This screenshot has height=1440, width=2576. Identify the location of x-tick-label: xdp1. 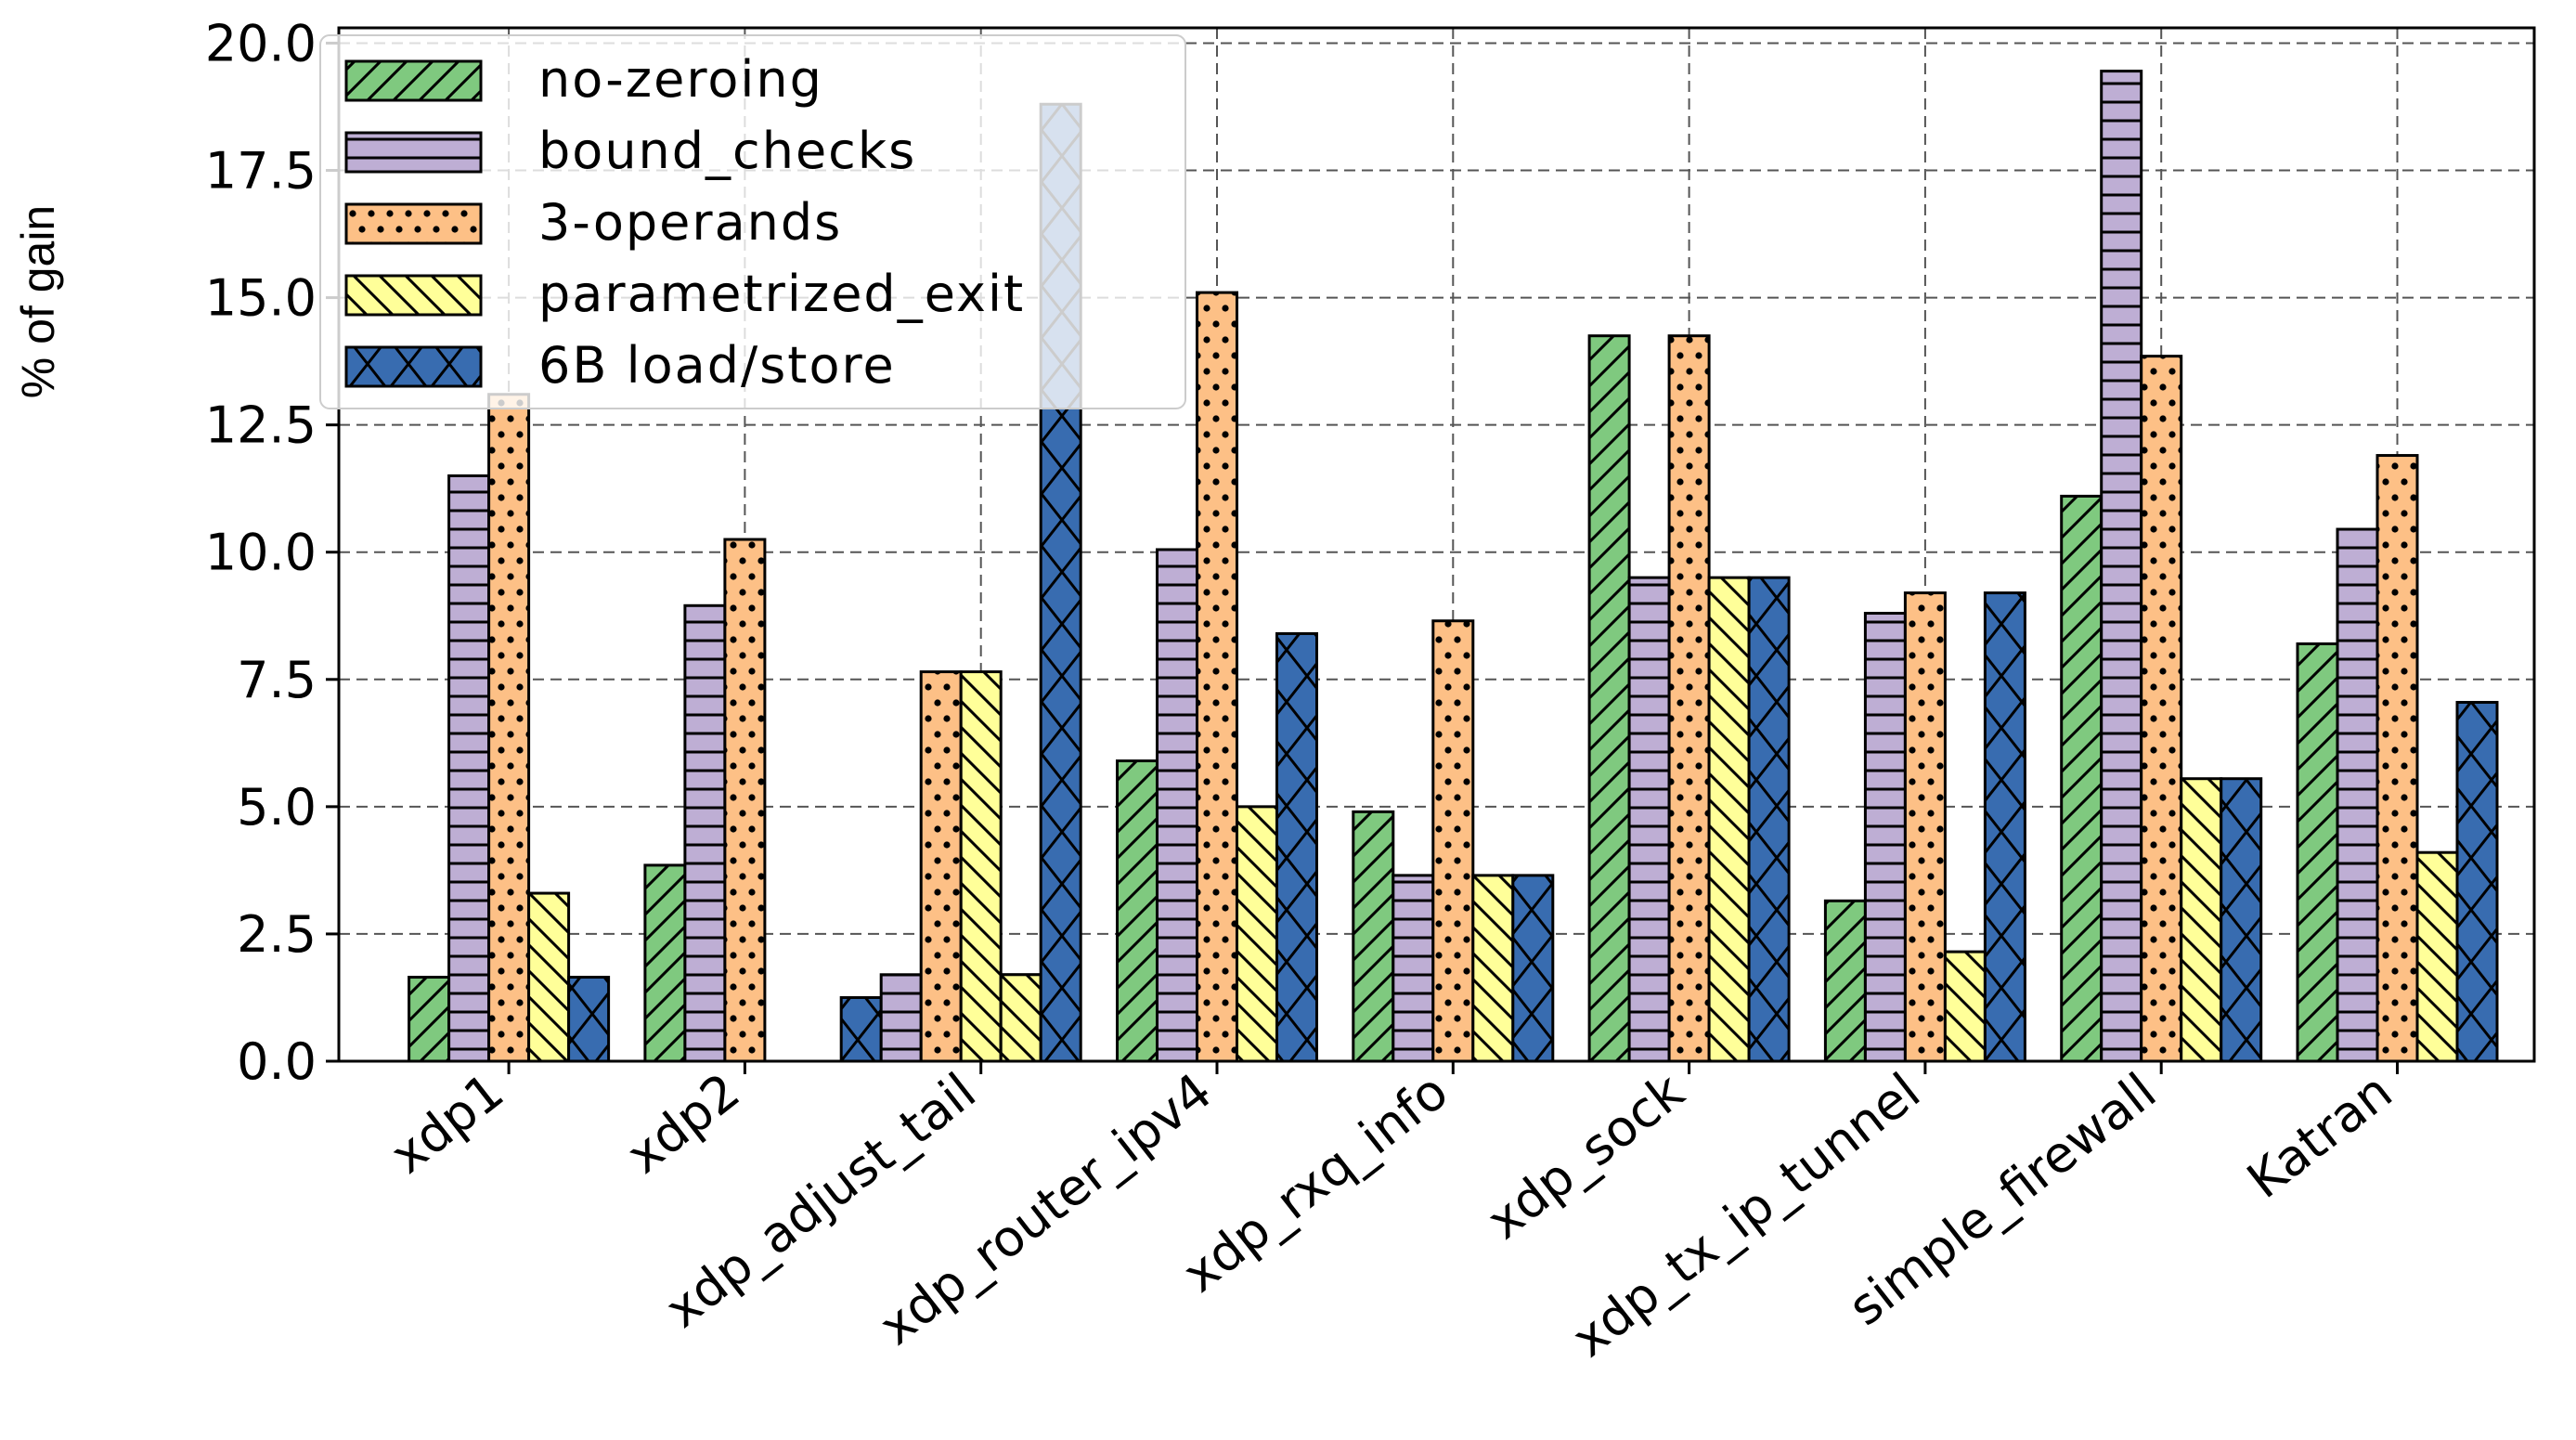
(447, 1124).